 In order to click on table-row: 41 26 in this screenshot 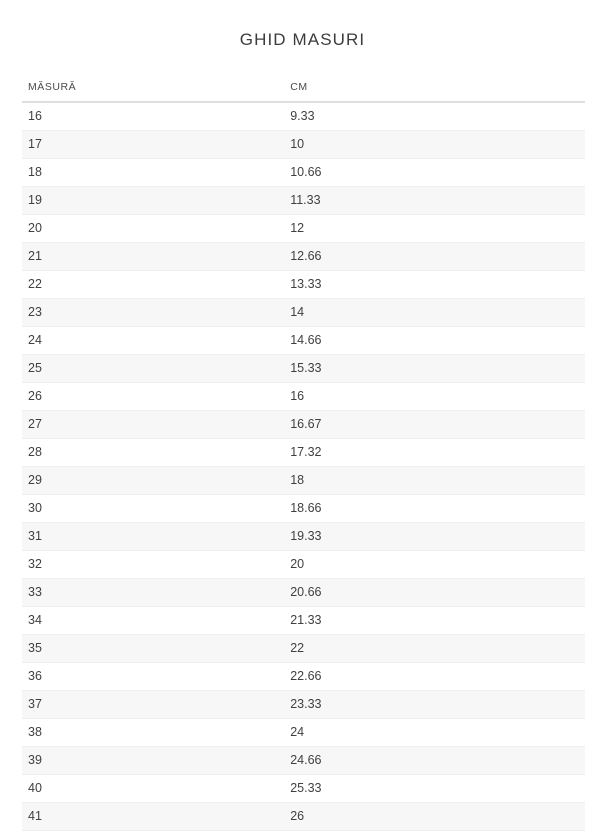, I will do `click(303, 816)`.